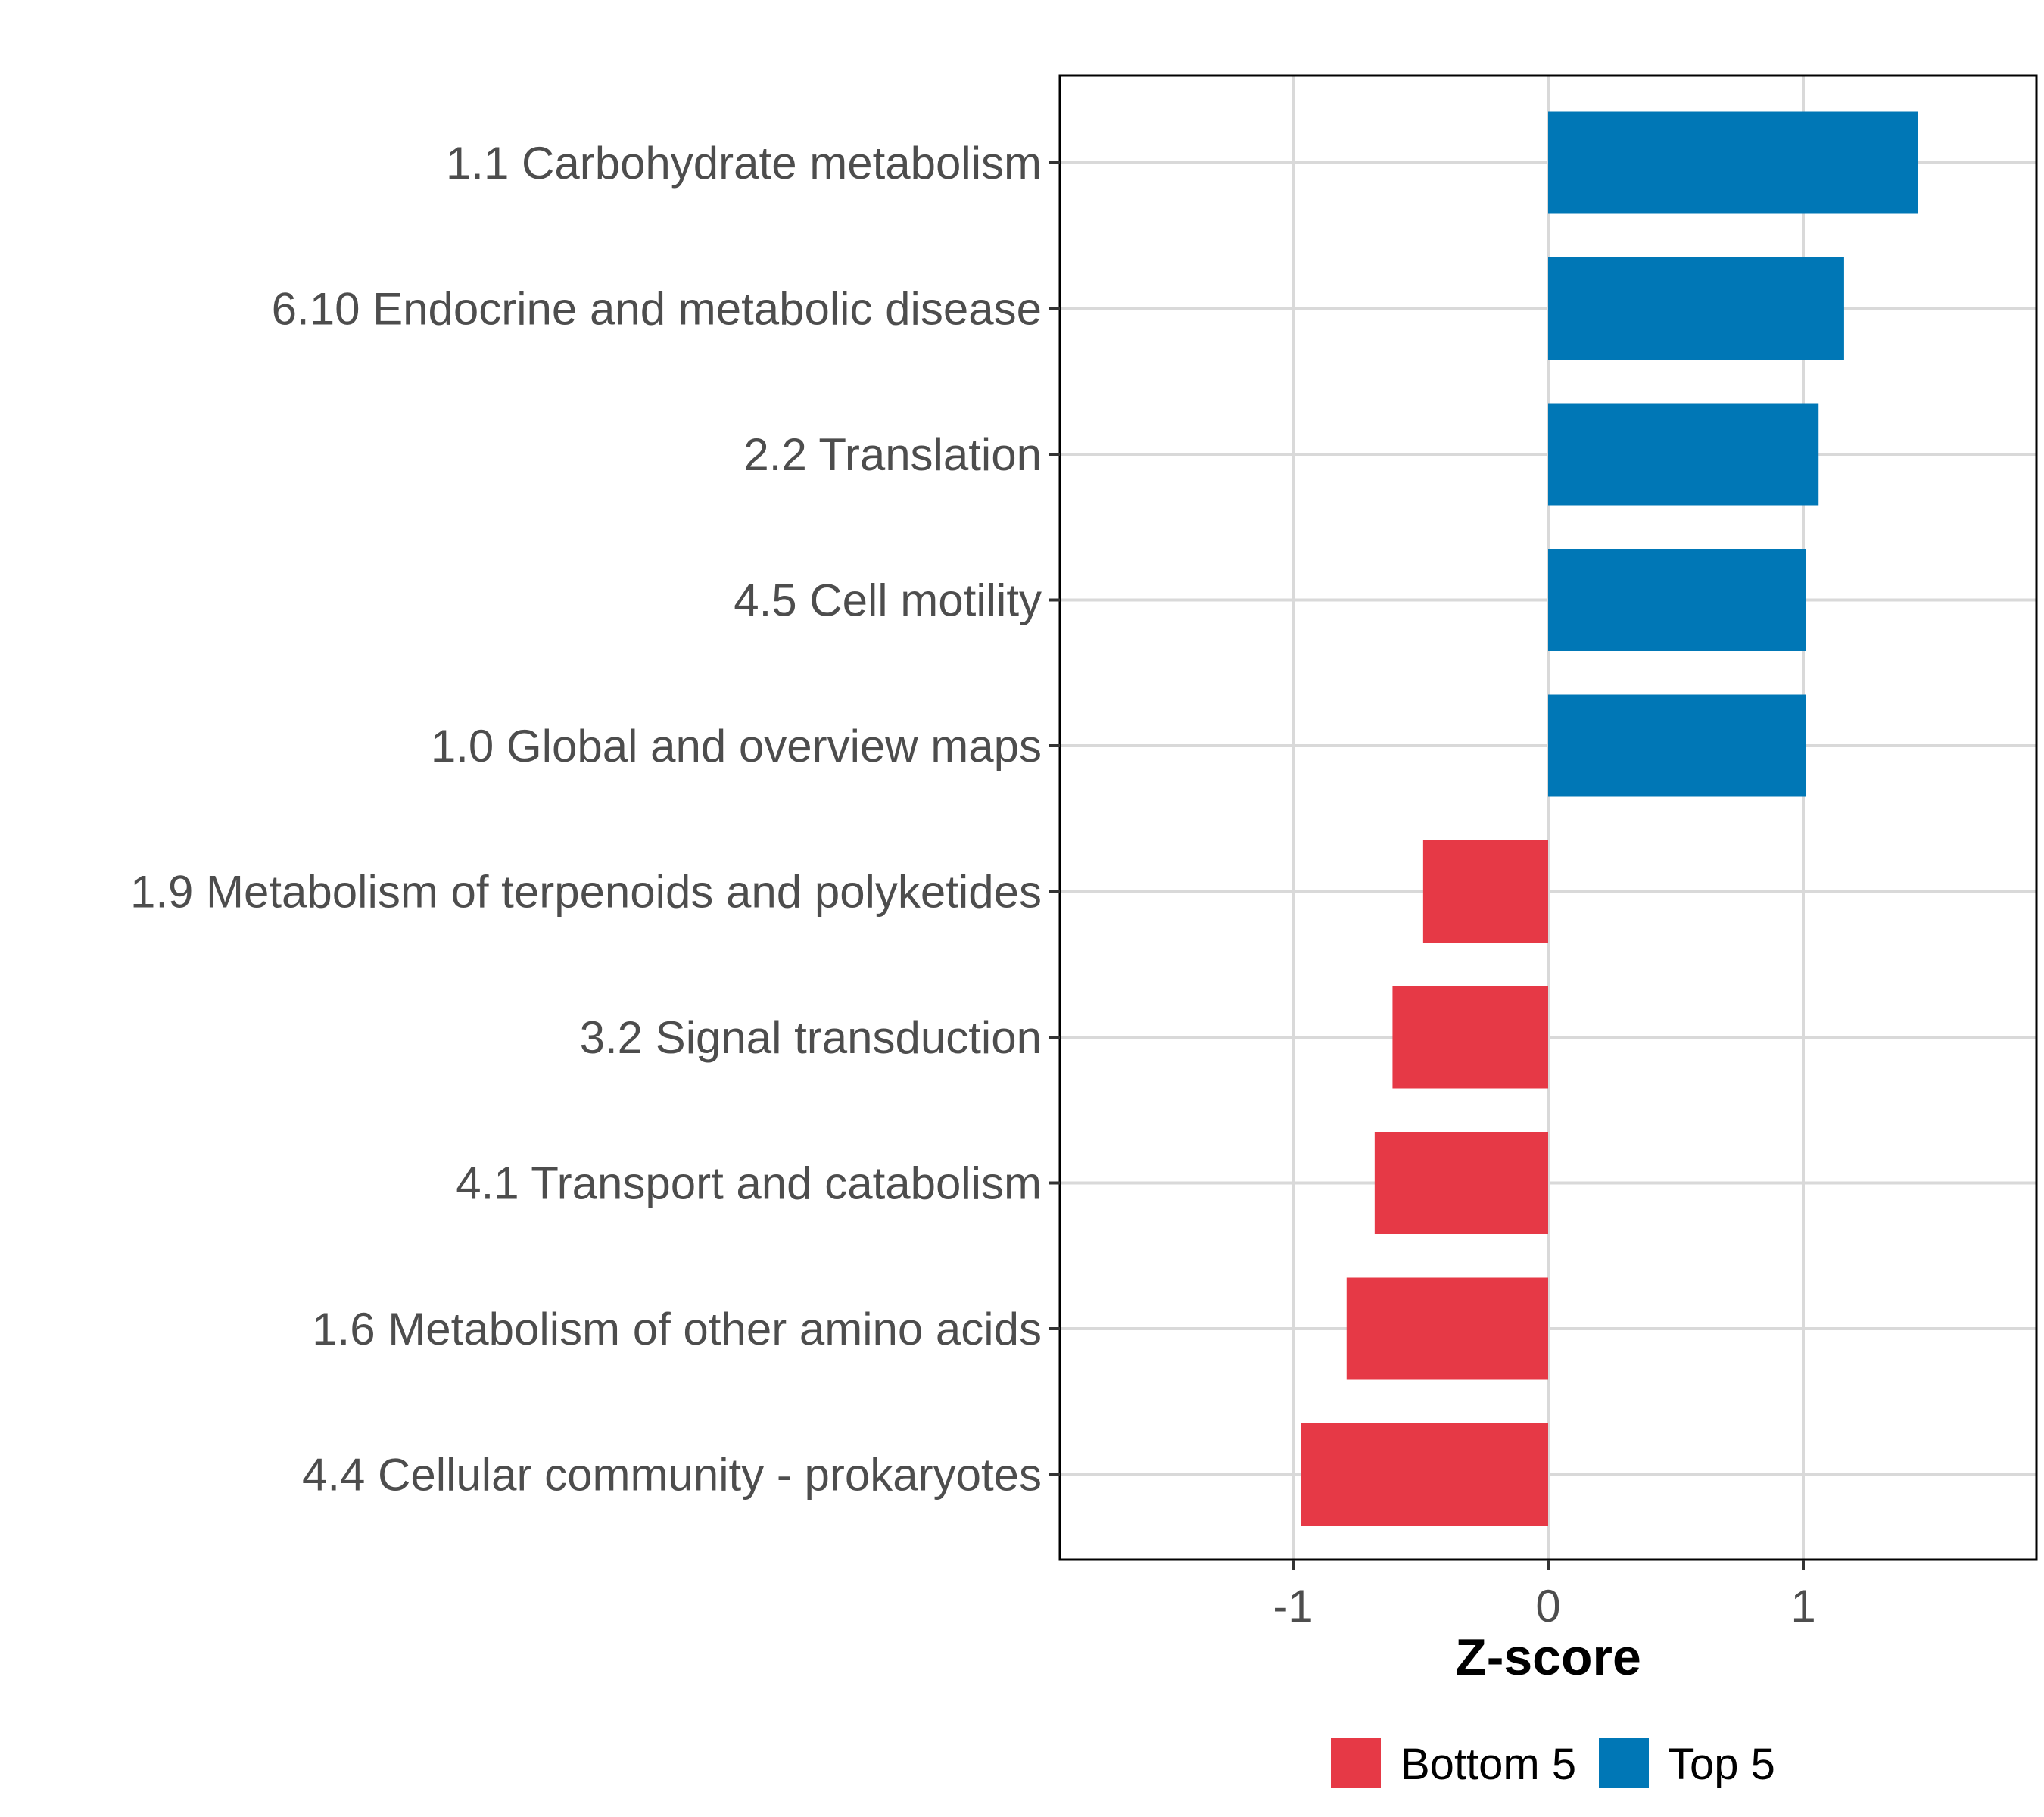 The width and height of the screenshot is (2044, 1817). I want to click on y-tick-label-7: 3.2 Signal transduction, so click(811, 1037).